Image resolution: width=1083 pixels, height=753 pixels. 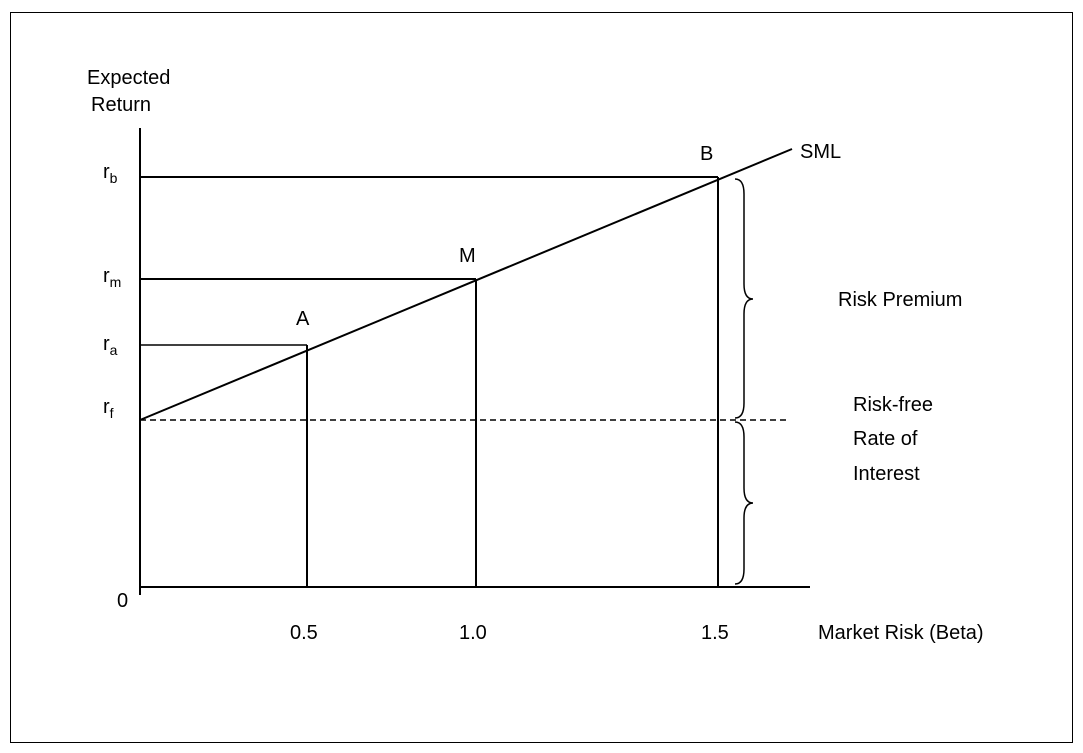 I want to click on risk-free-label-line-3: Interest, so click(x=886, y=474).